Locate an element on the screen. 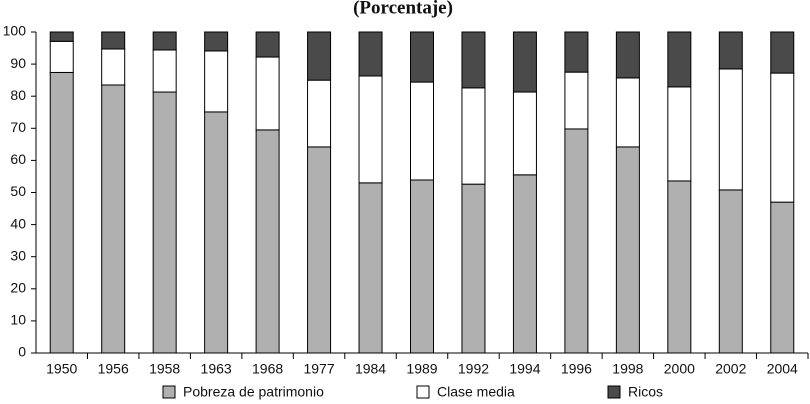  y-tick-label: 50 is located at coordinates (18, 191).